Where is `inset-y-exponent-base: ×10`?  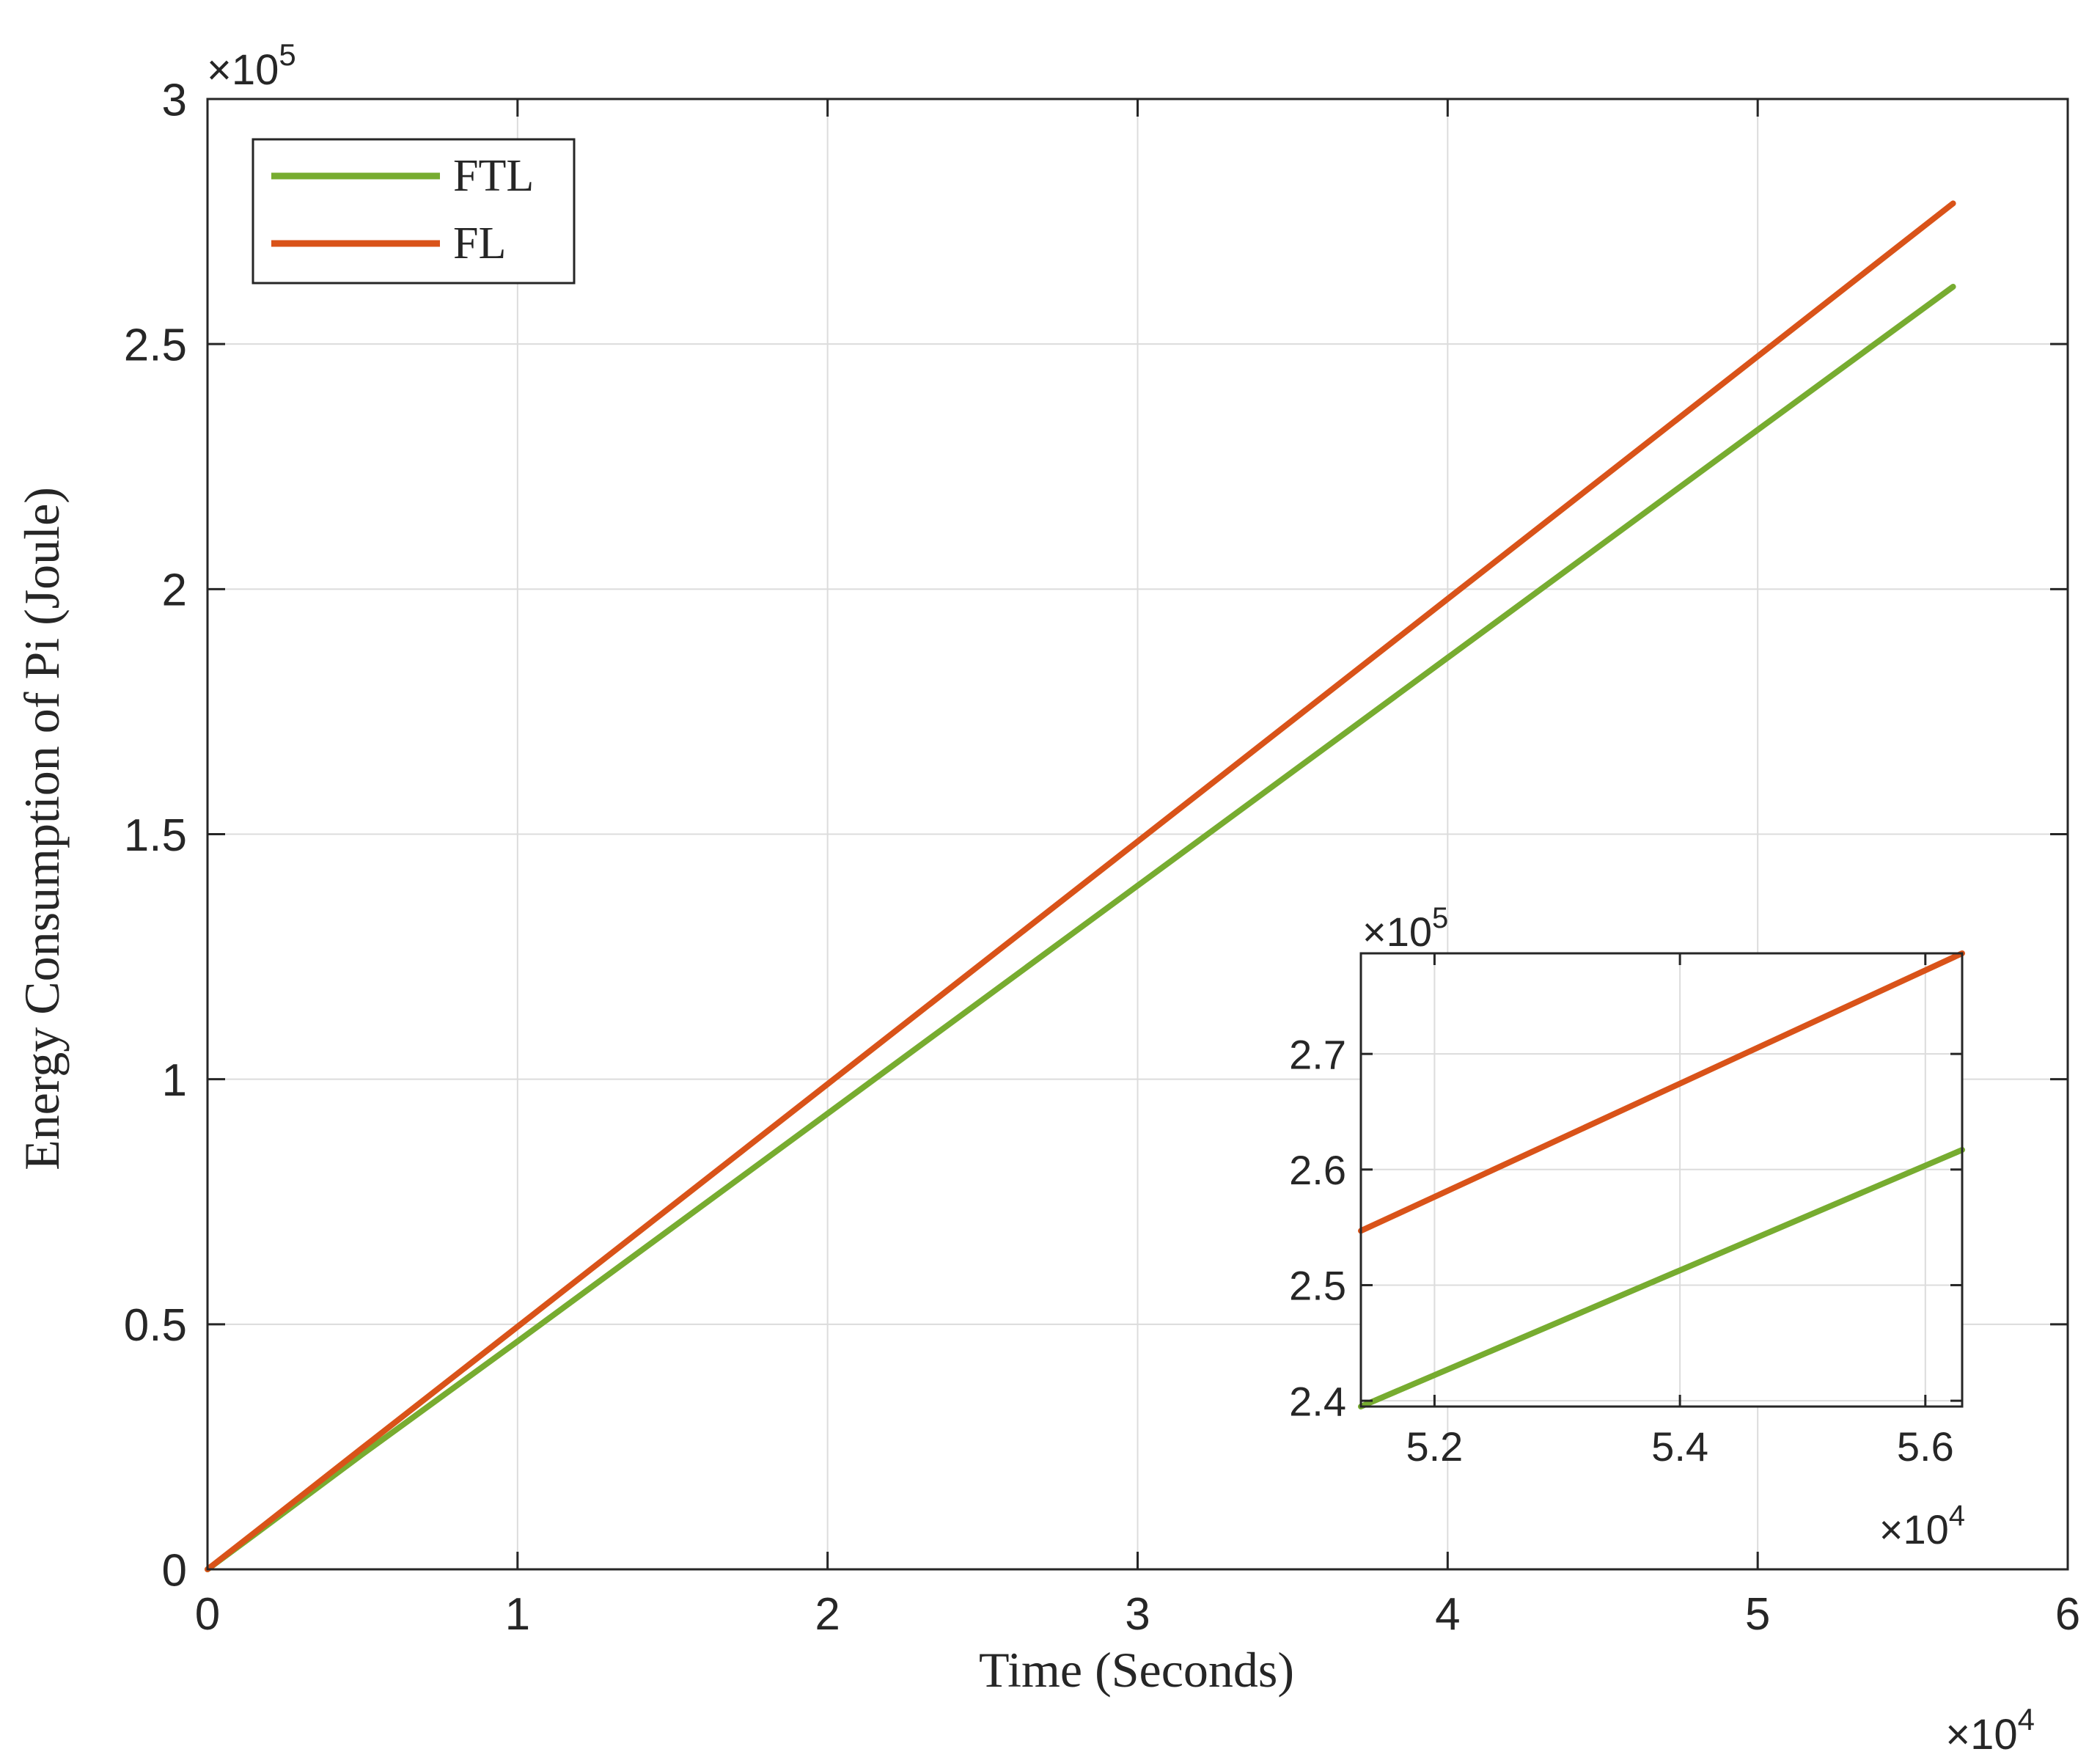
inset-y-exponent-base: ×10 is located at coordinates (1397, 932).